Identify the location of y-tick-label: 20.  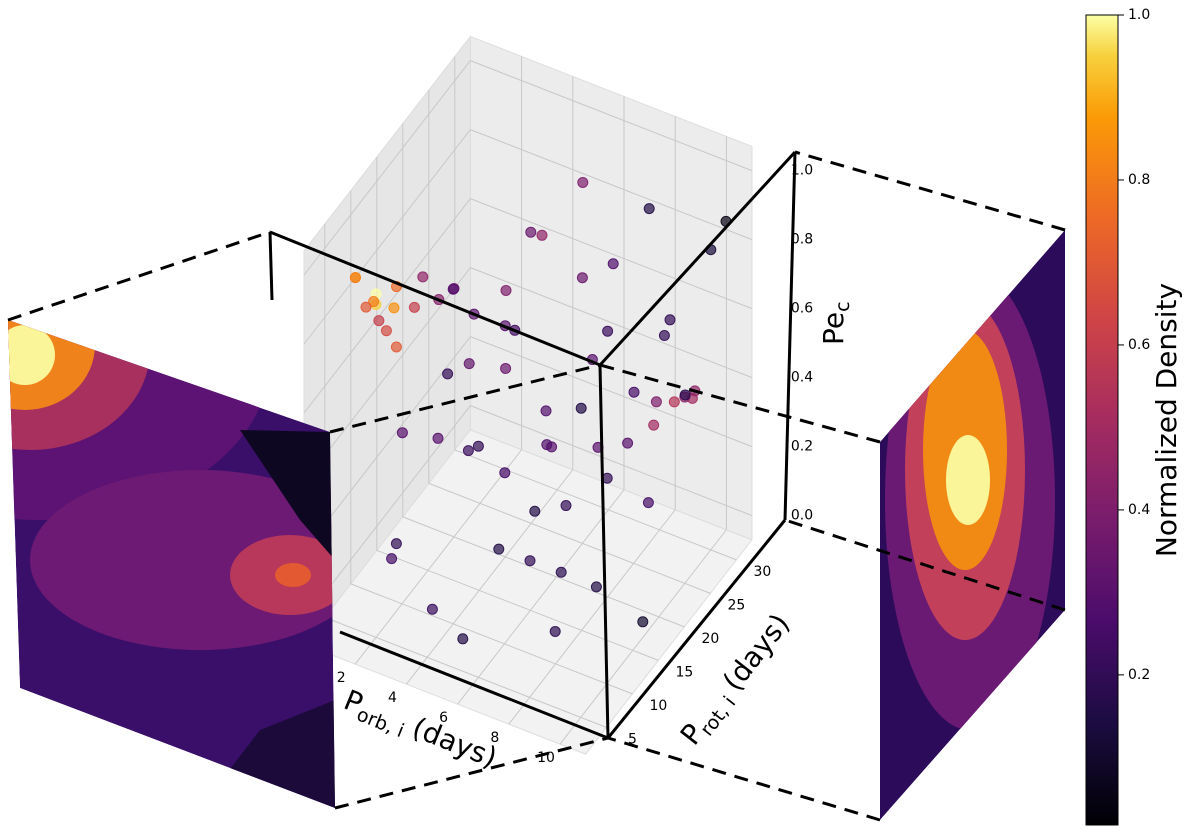
(710, 639).